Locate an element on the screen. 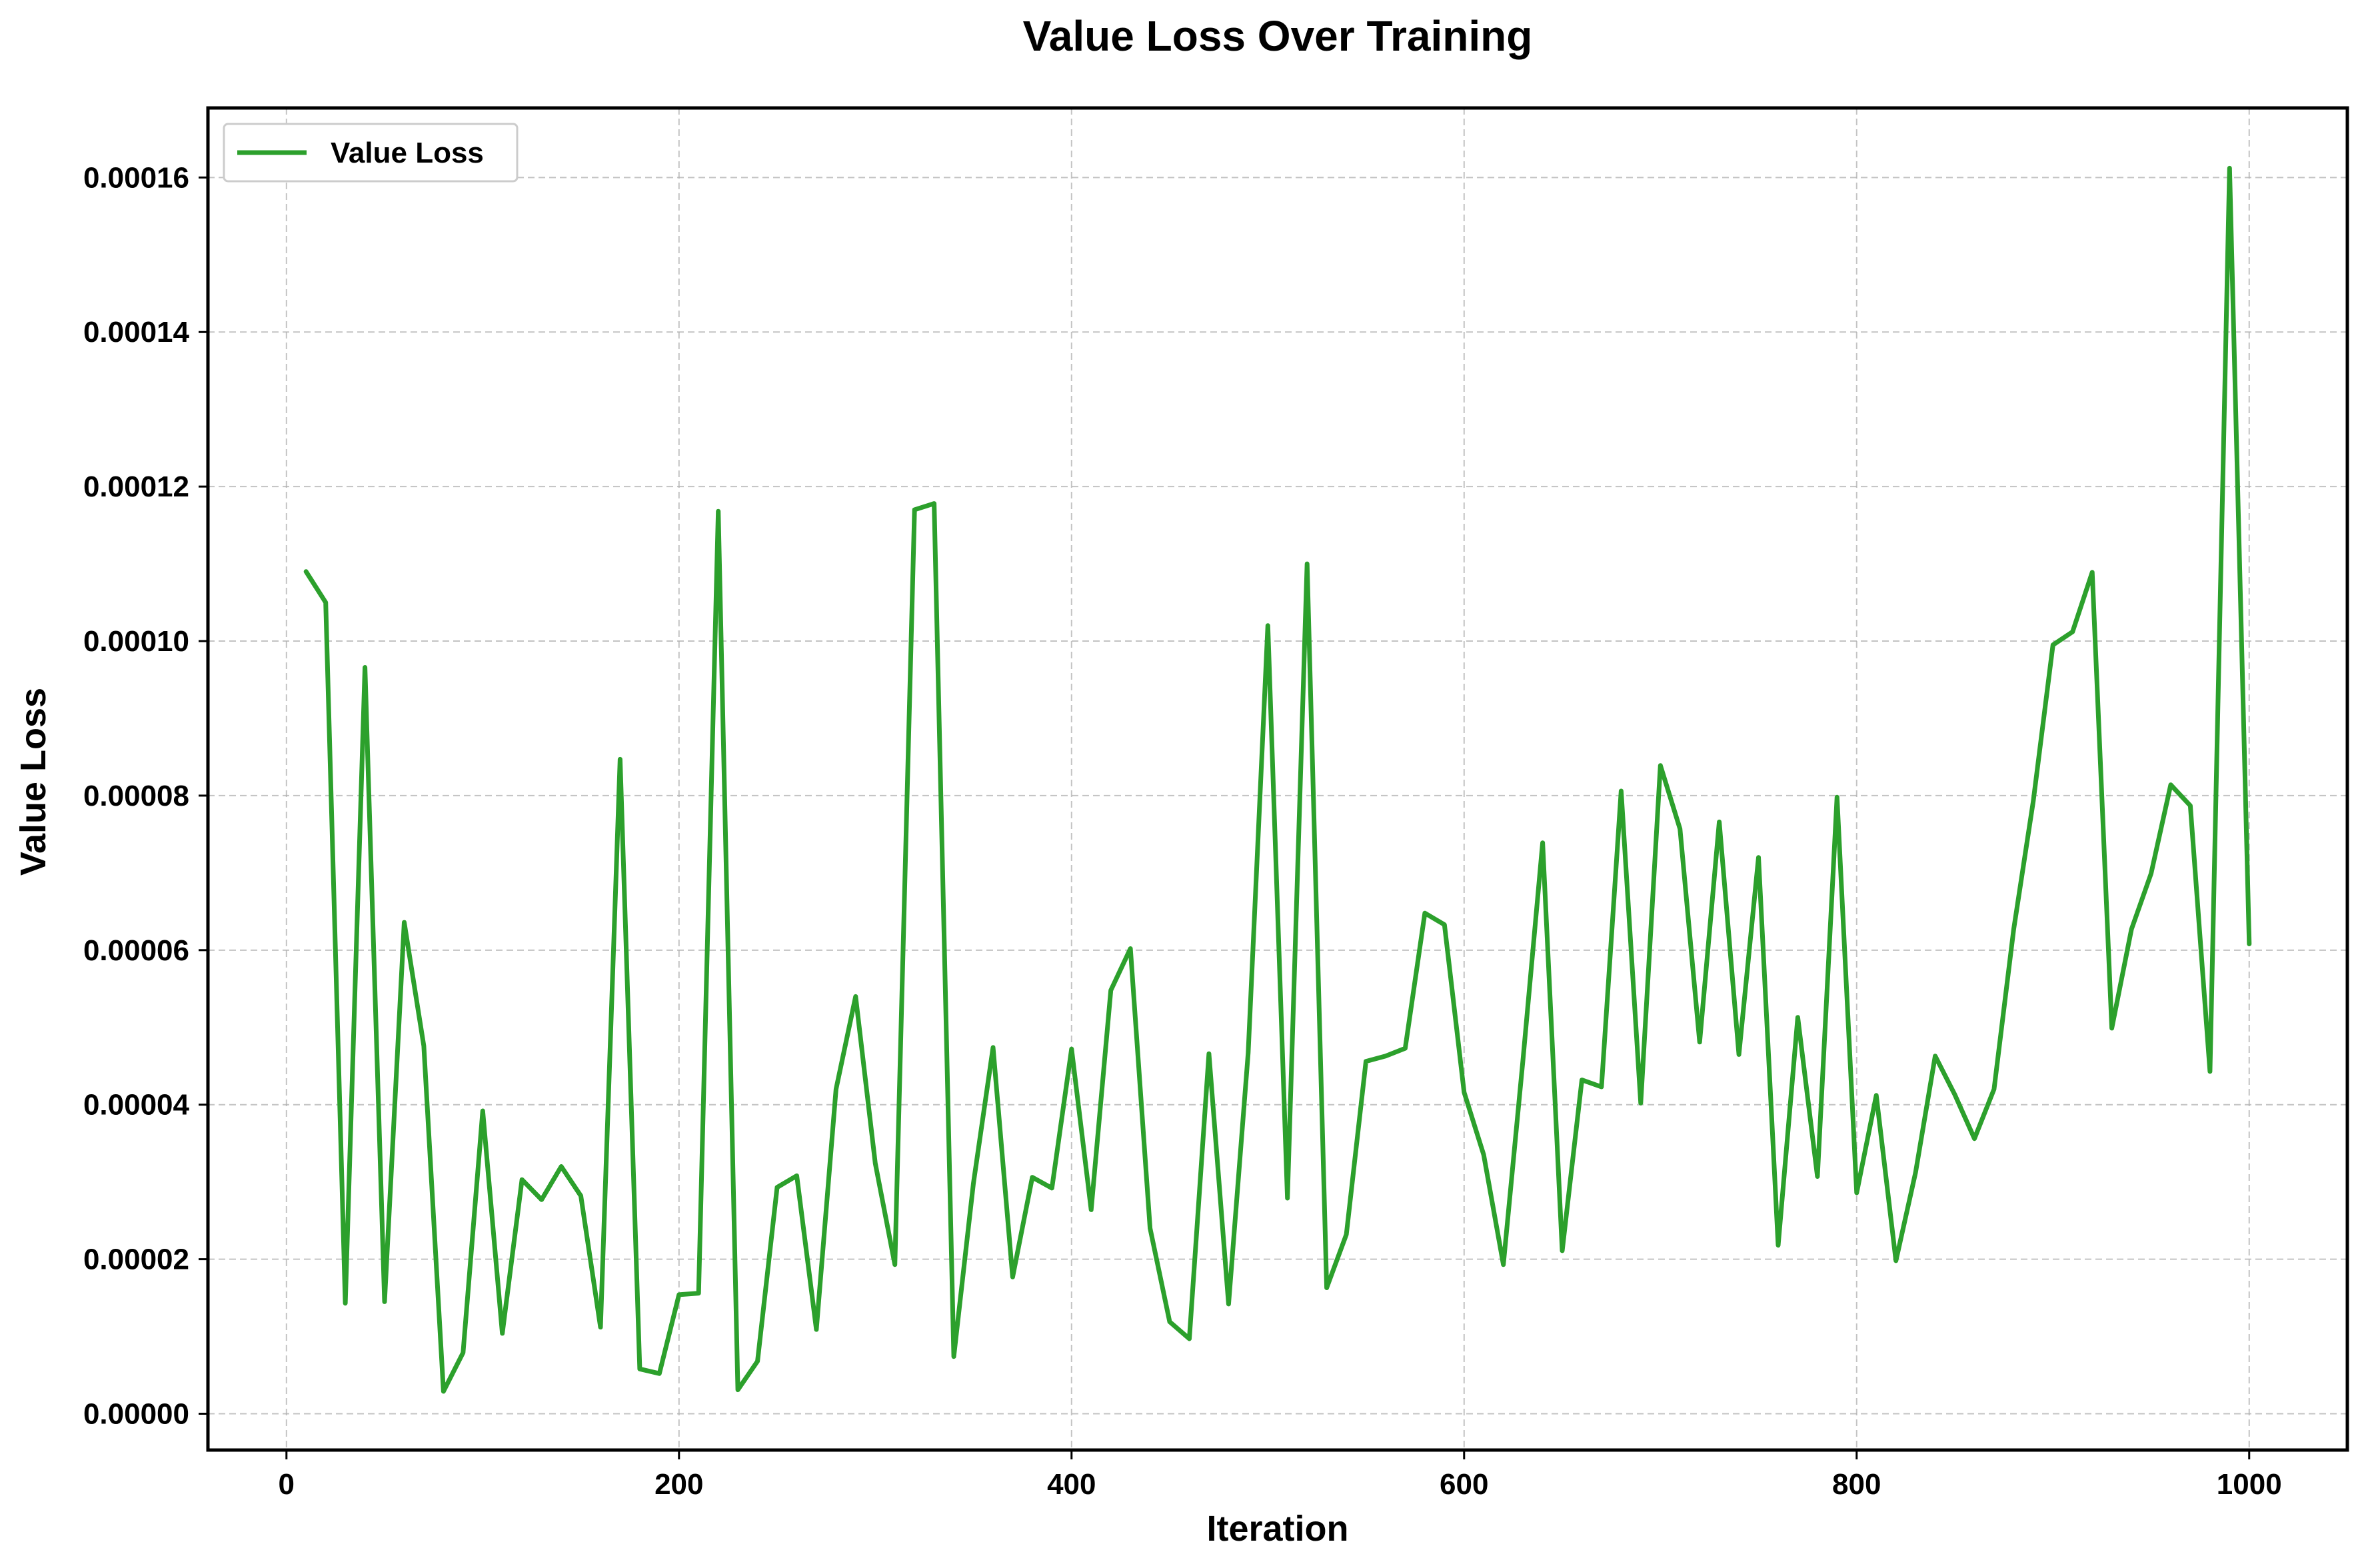 The image size is (2368, 1568). chart-title: Value Loss Over Training is located at coordinates (1278, 36).